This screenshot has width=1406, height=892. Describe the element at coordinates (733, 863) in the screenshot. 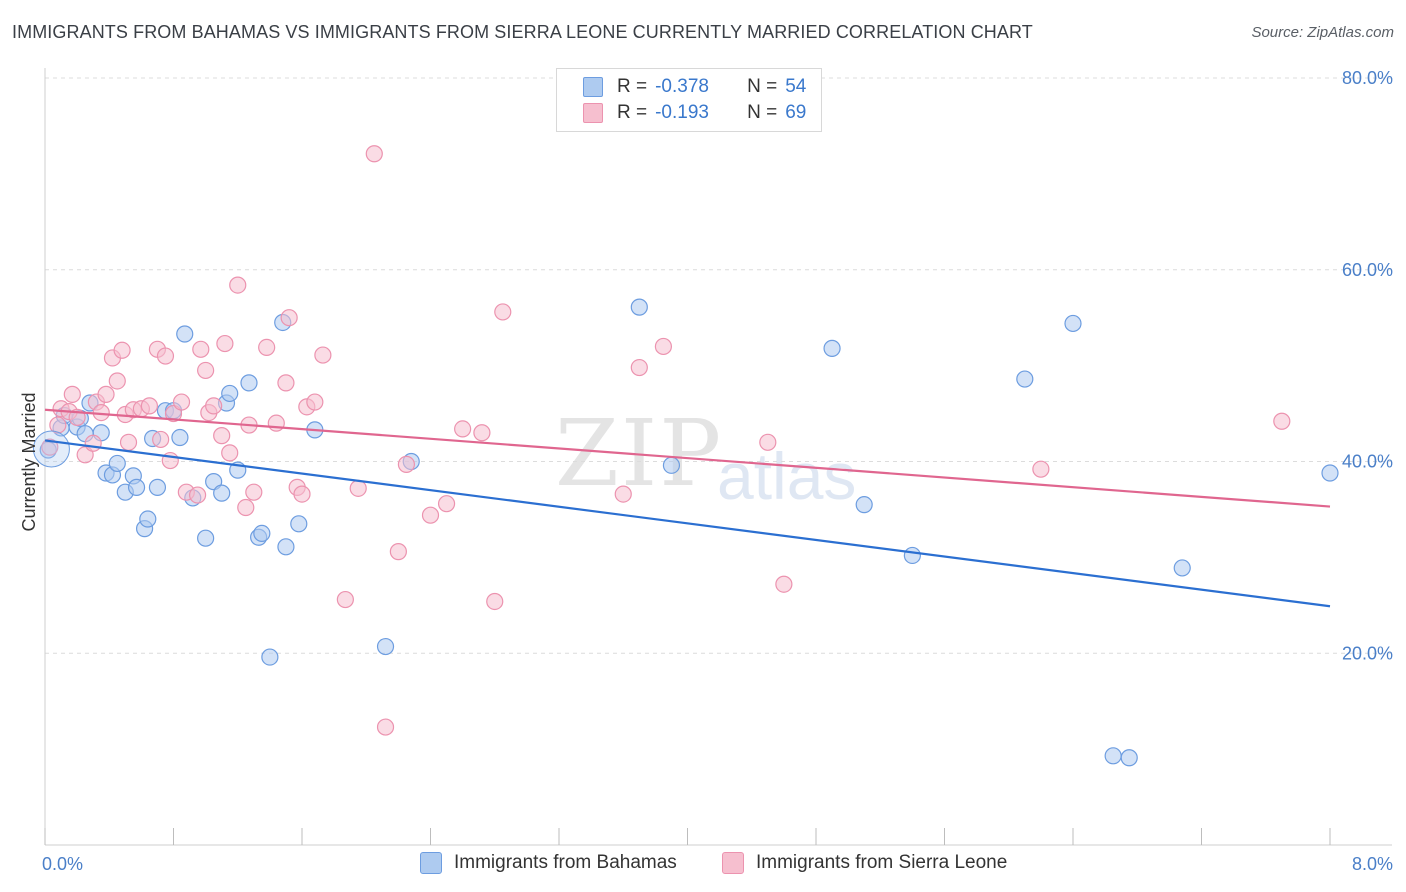

I see `bottom-legend-swatch-sierra-leone` at that location.